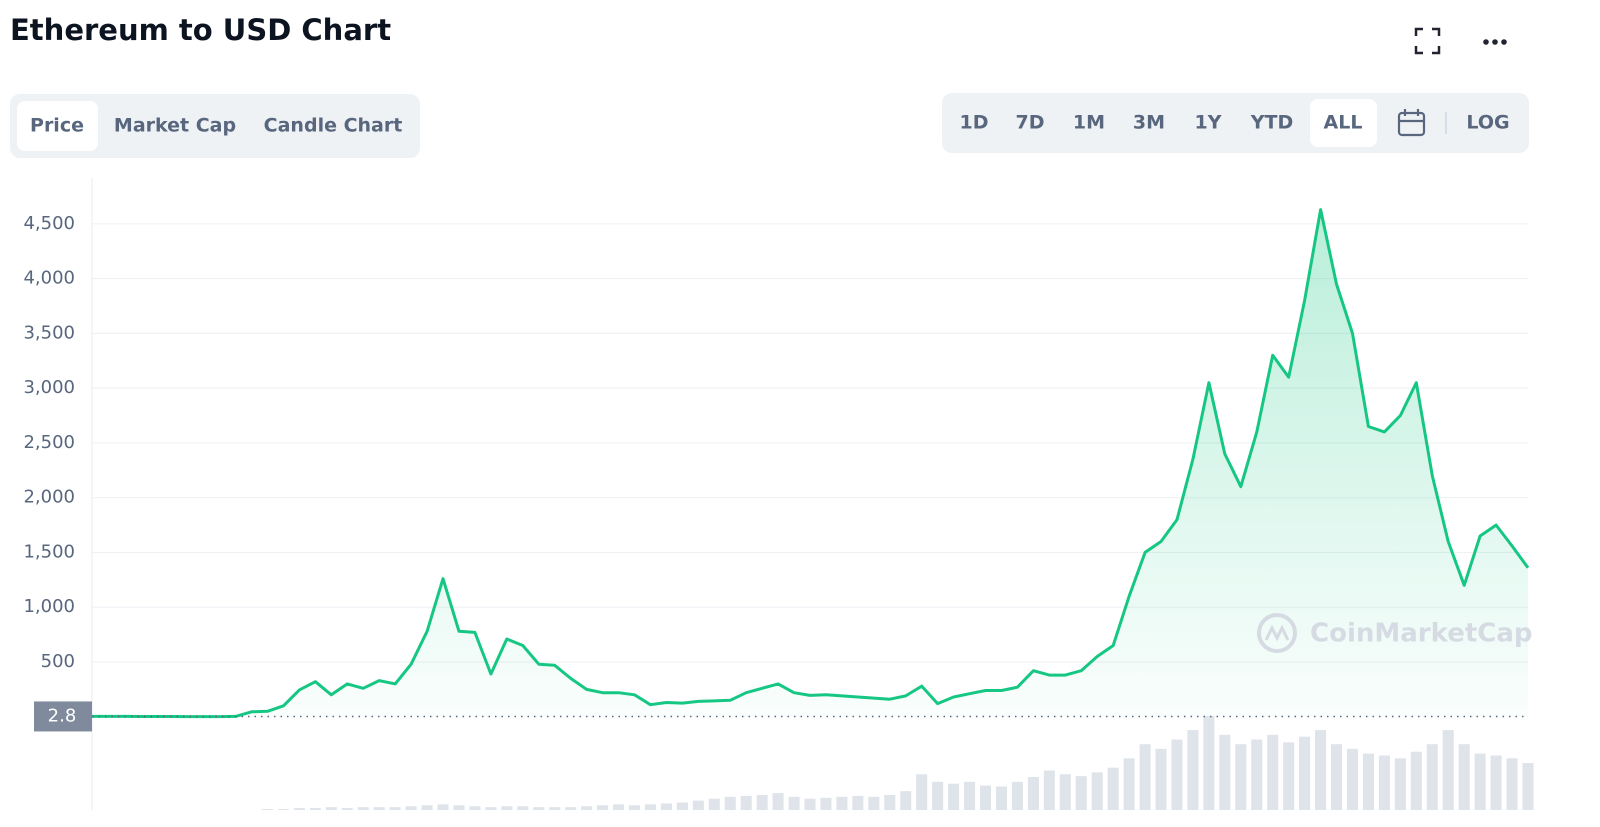 This screenshot has width=1600, height=827. I want to click on range-button: 3M, so click(1149, 123).